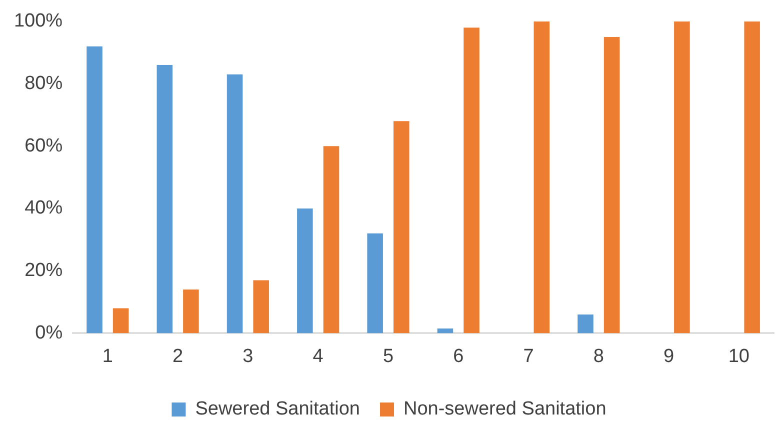 The height and width of the screenshot is (435, 784). What do you see at coordinates (107, 356) in the screenshot?
I see `x-tick-label: 1` at bounding box center [107, 356].